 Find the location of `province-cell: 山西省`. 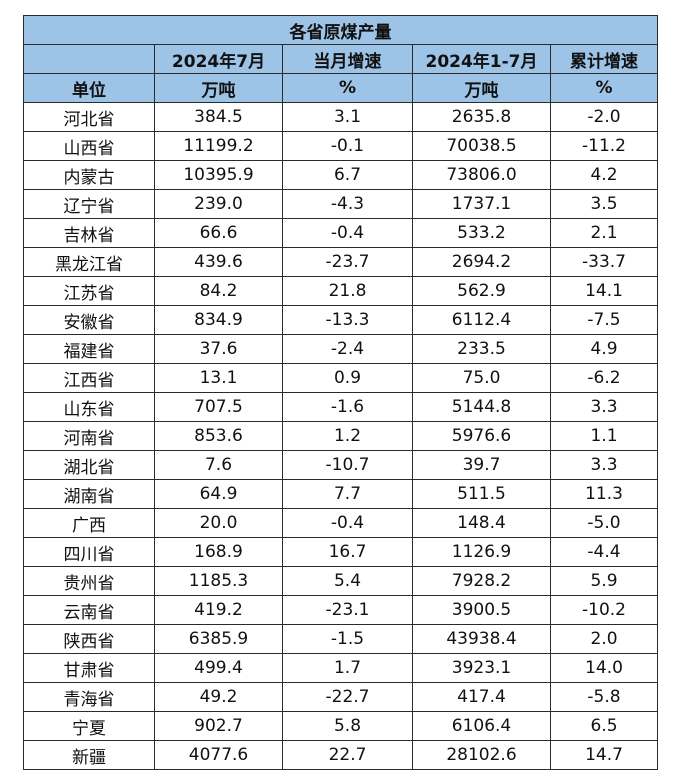

province-cell: 山西省 is located at coordinates (89, 146).